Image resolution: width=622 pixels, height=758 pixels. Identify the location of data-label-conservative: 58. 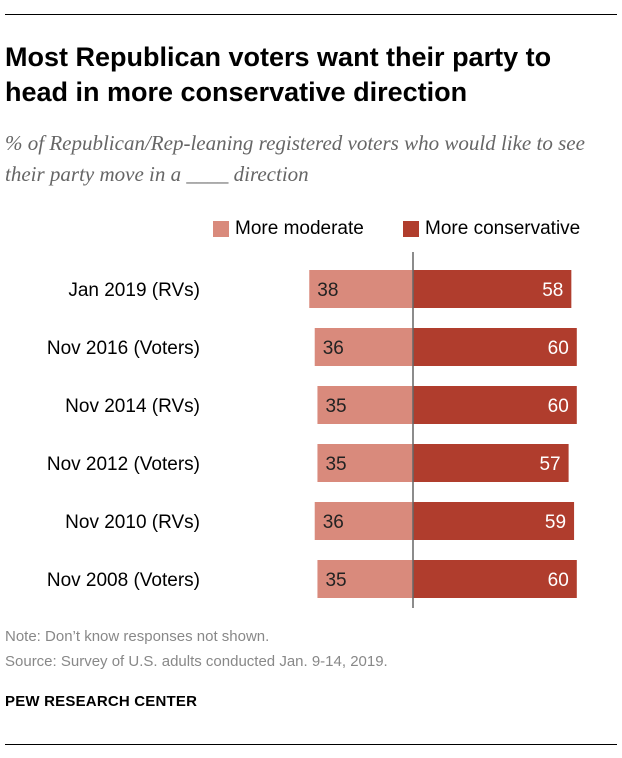
(552, 290).